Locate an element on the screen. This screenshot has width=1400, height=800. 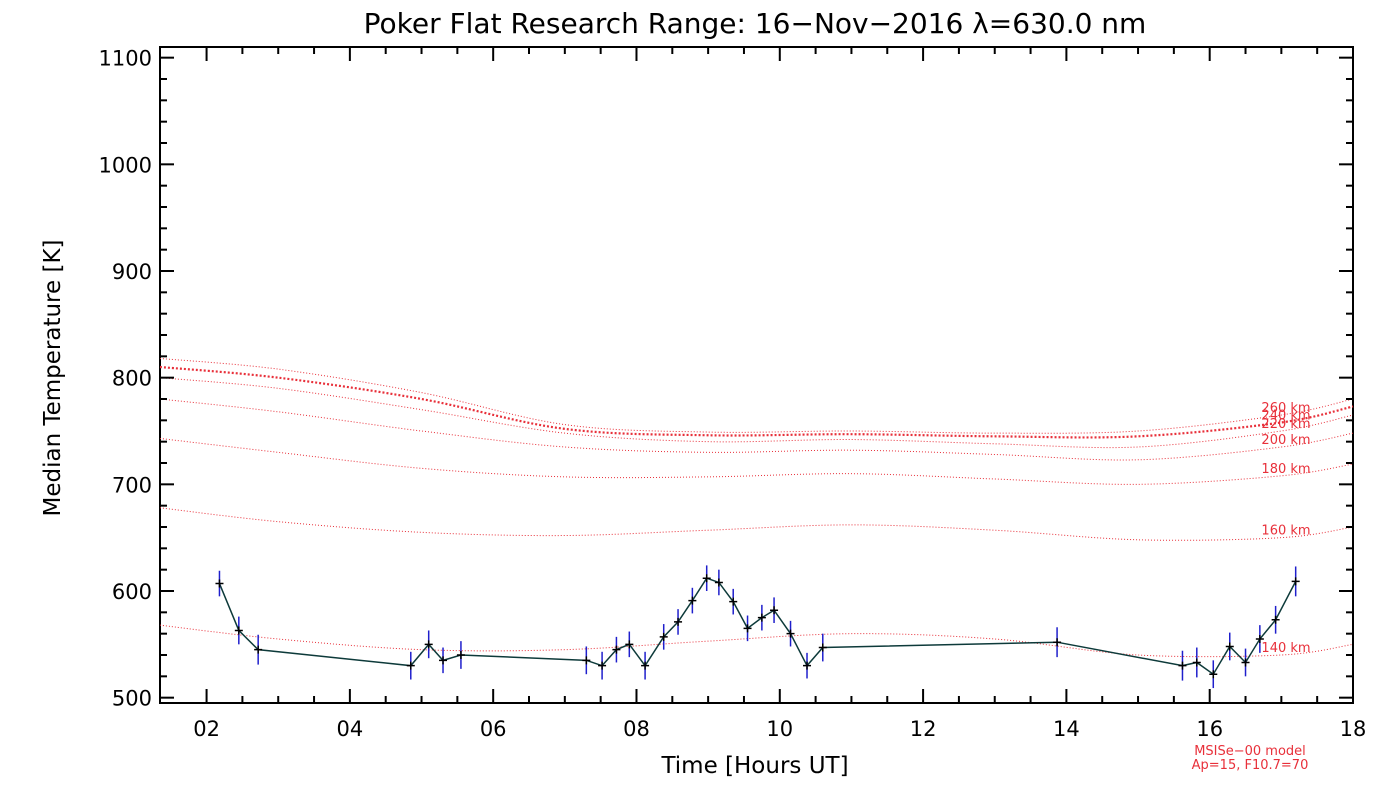
y-tick-label: 1100 is located at coordinates (125, 59).